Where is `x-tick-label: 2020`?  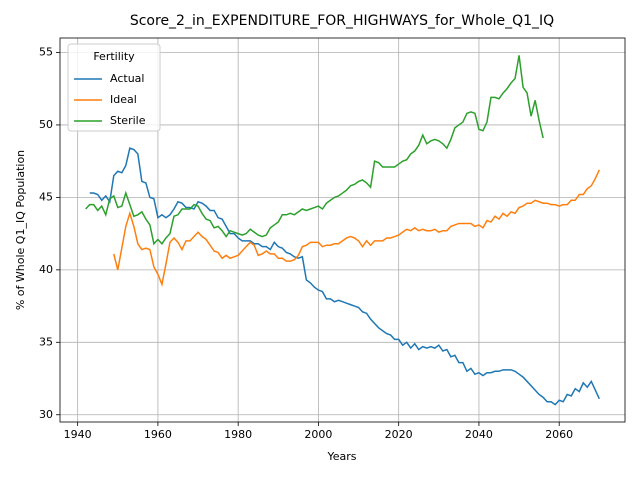
x-tick-label: 2020 is located at coordinates (399, 434).